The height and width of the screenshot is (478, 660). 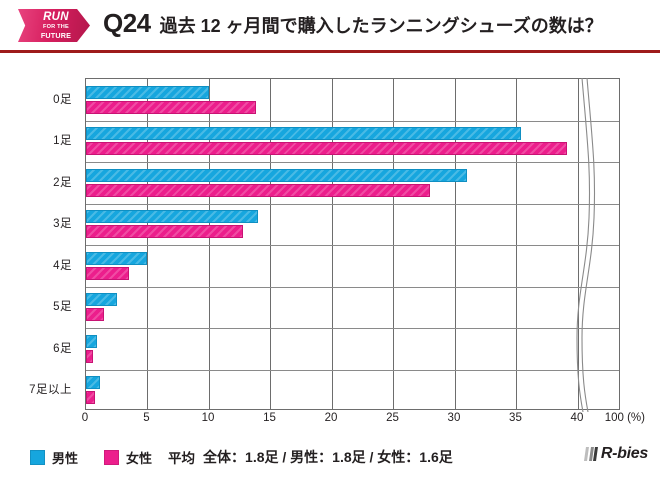 What do you see at coordinates (40, 244) in the screenshot?
I see `y-axis-labels: 0足 1足 2足 3足 4足 5足 6足 7足以上` at bounding box center [40, 244].